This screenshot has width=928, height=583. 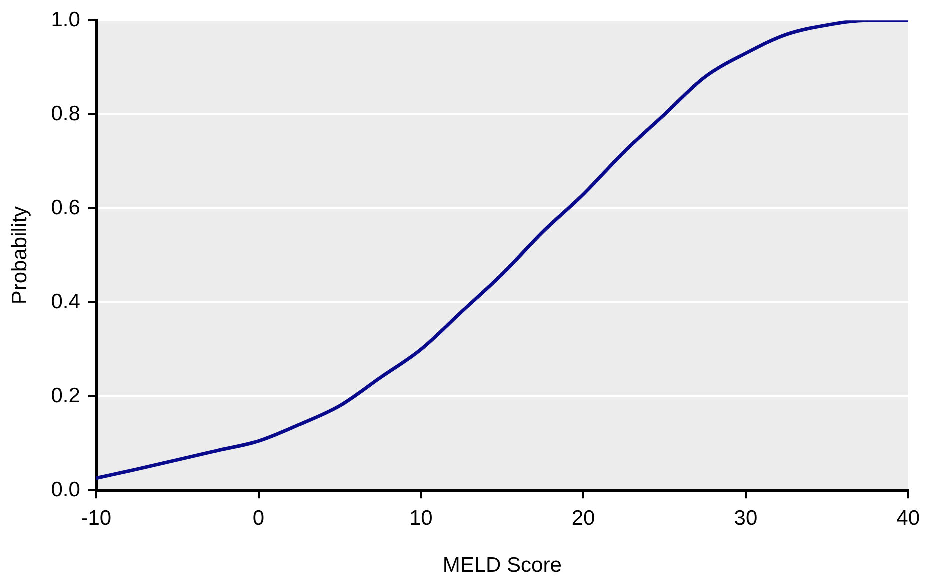 What do you see at coordinates (258, 518) in the screenshot?
I see `x-tick-label: 0` at bounding box center [258, 518].